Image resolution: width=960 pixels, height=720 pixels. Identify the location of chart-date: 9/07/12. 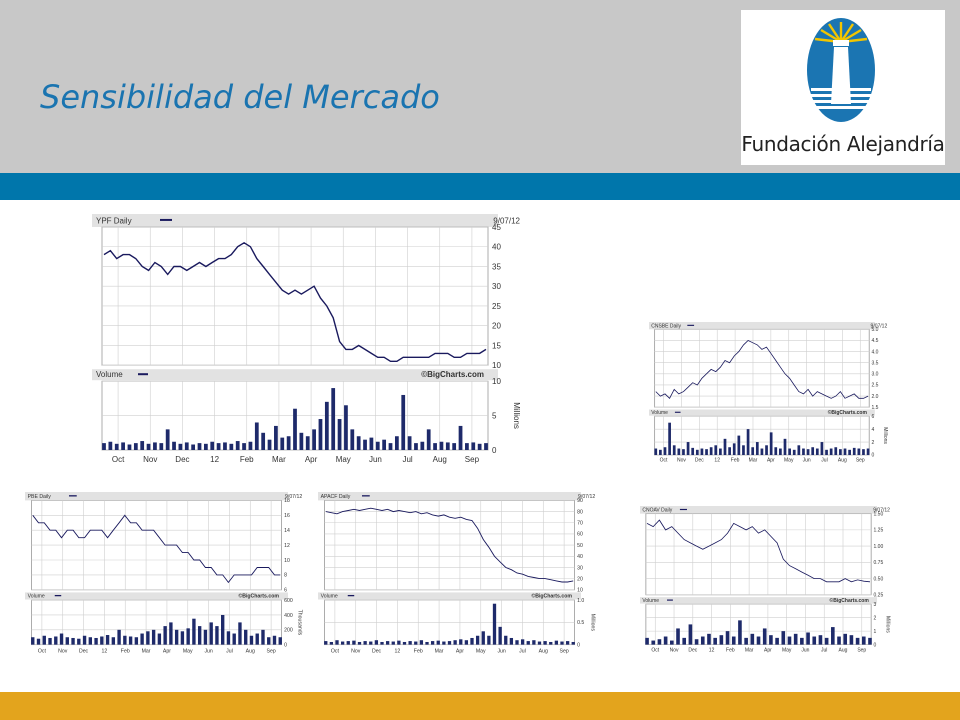
(879, 326).